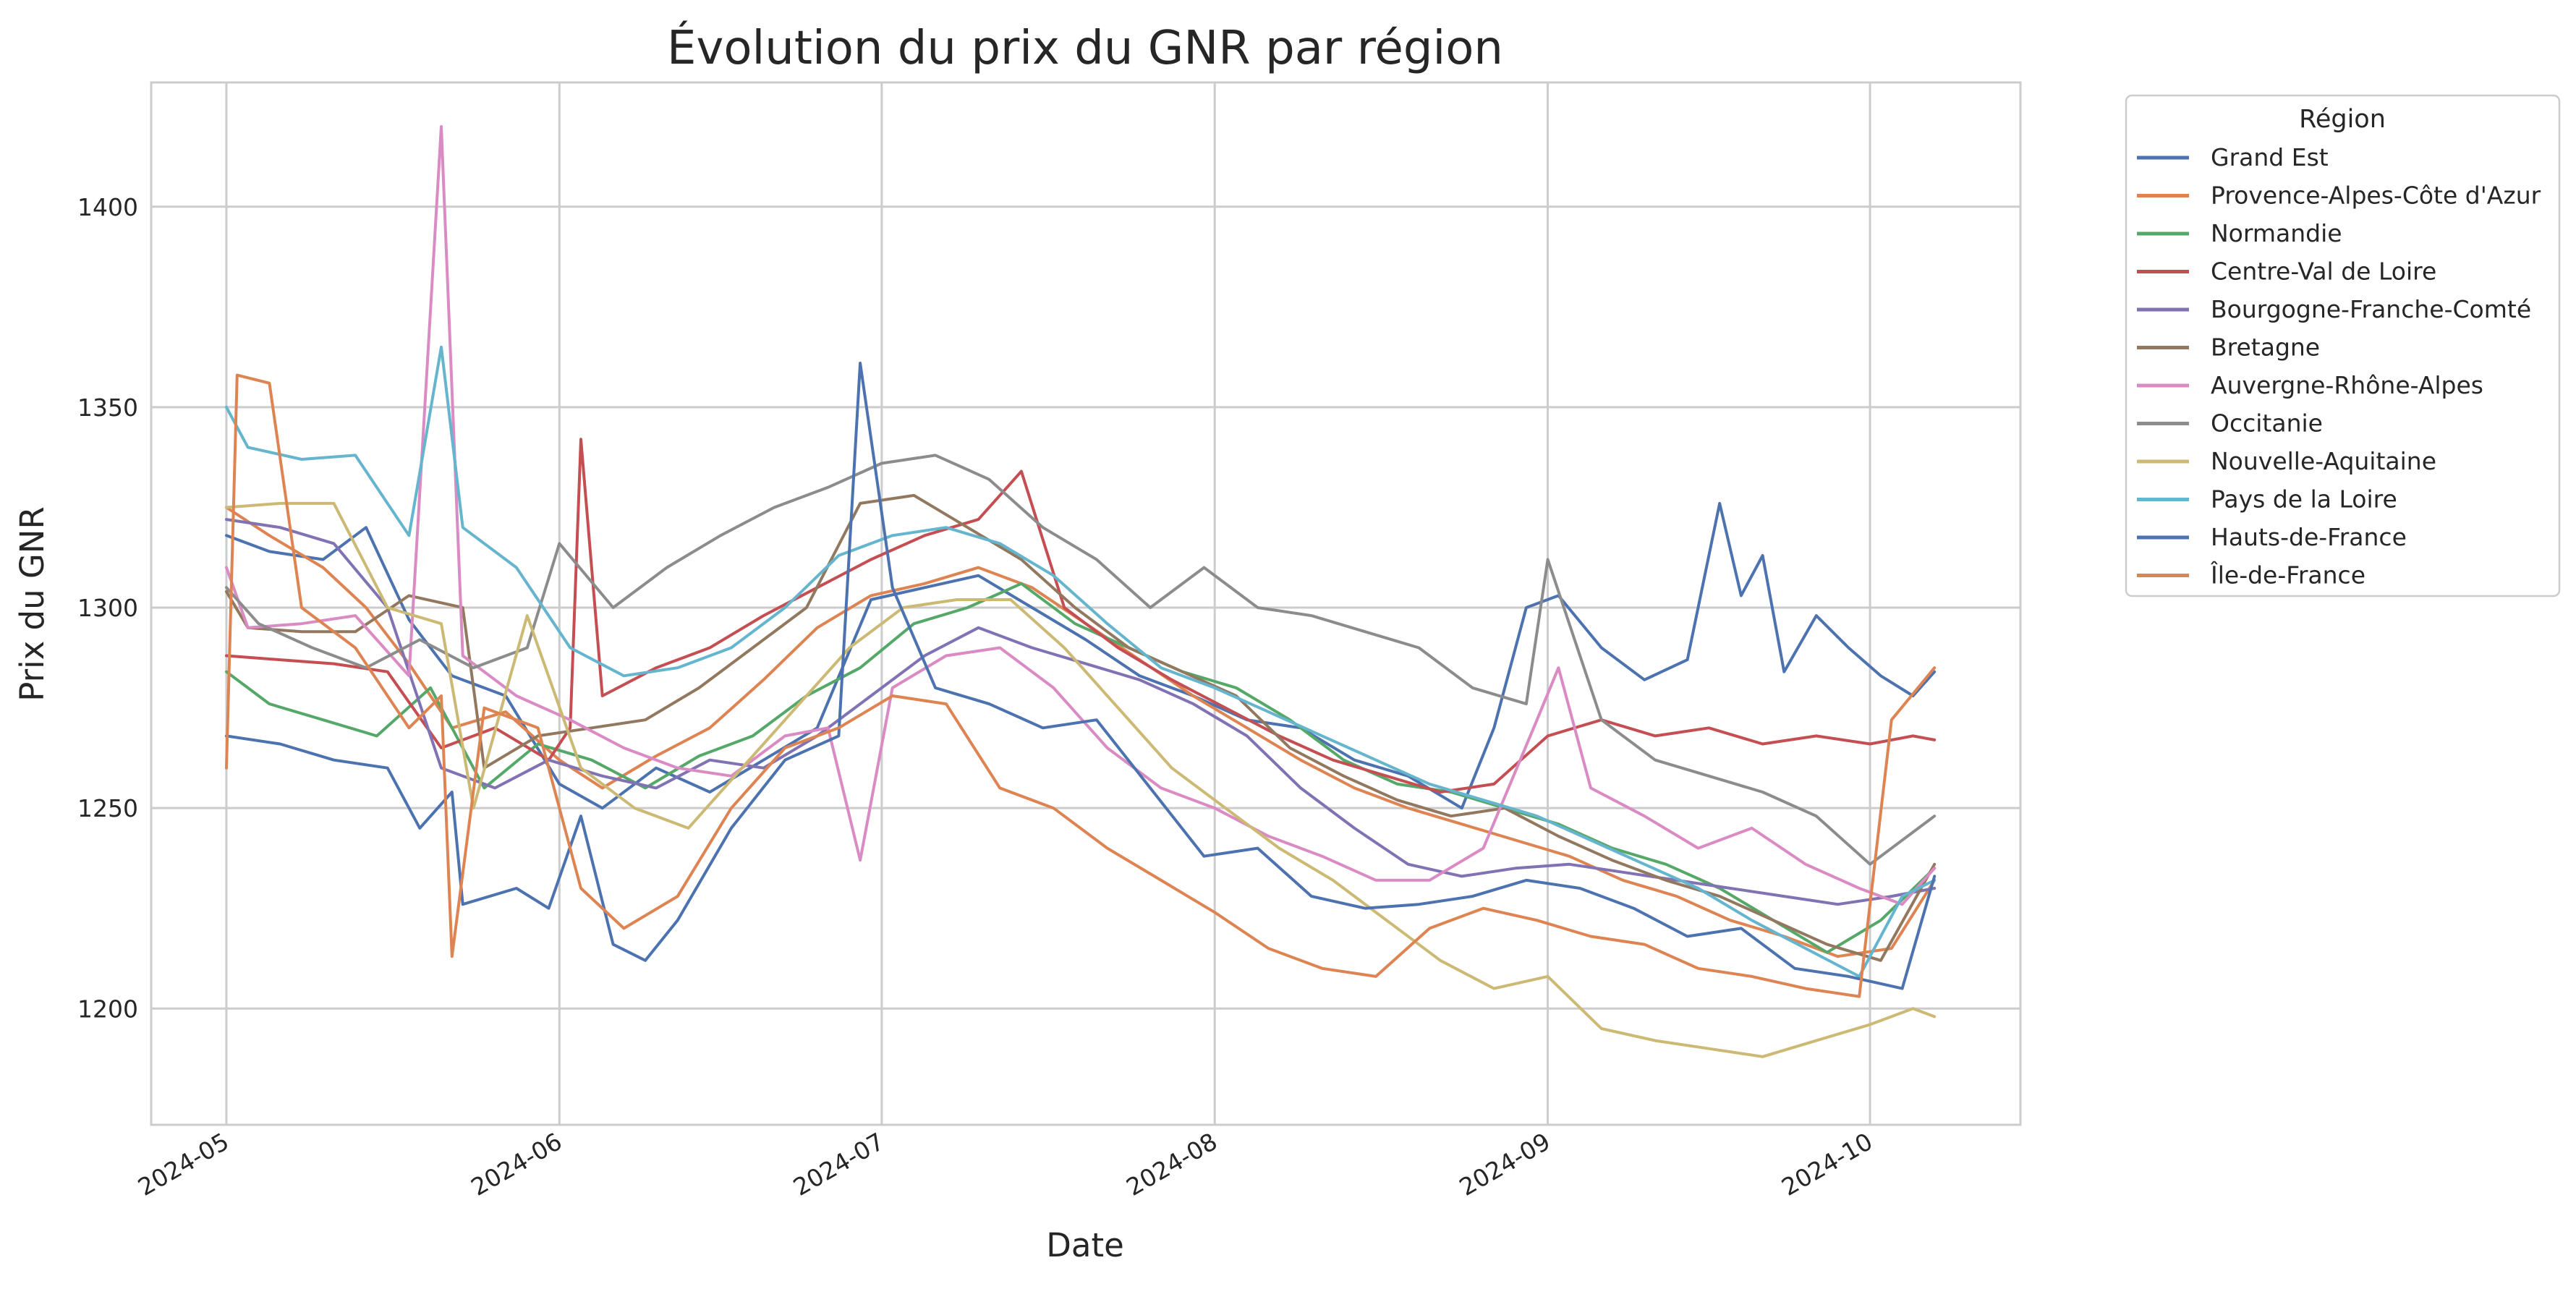  Describe the element at coordinates (1085, 1245) in the screenshot. I see `x-axis-label: Date` at that location.